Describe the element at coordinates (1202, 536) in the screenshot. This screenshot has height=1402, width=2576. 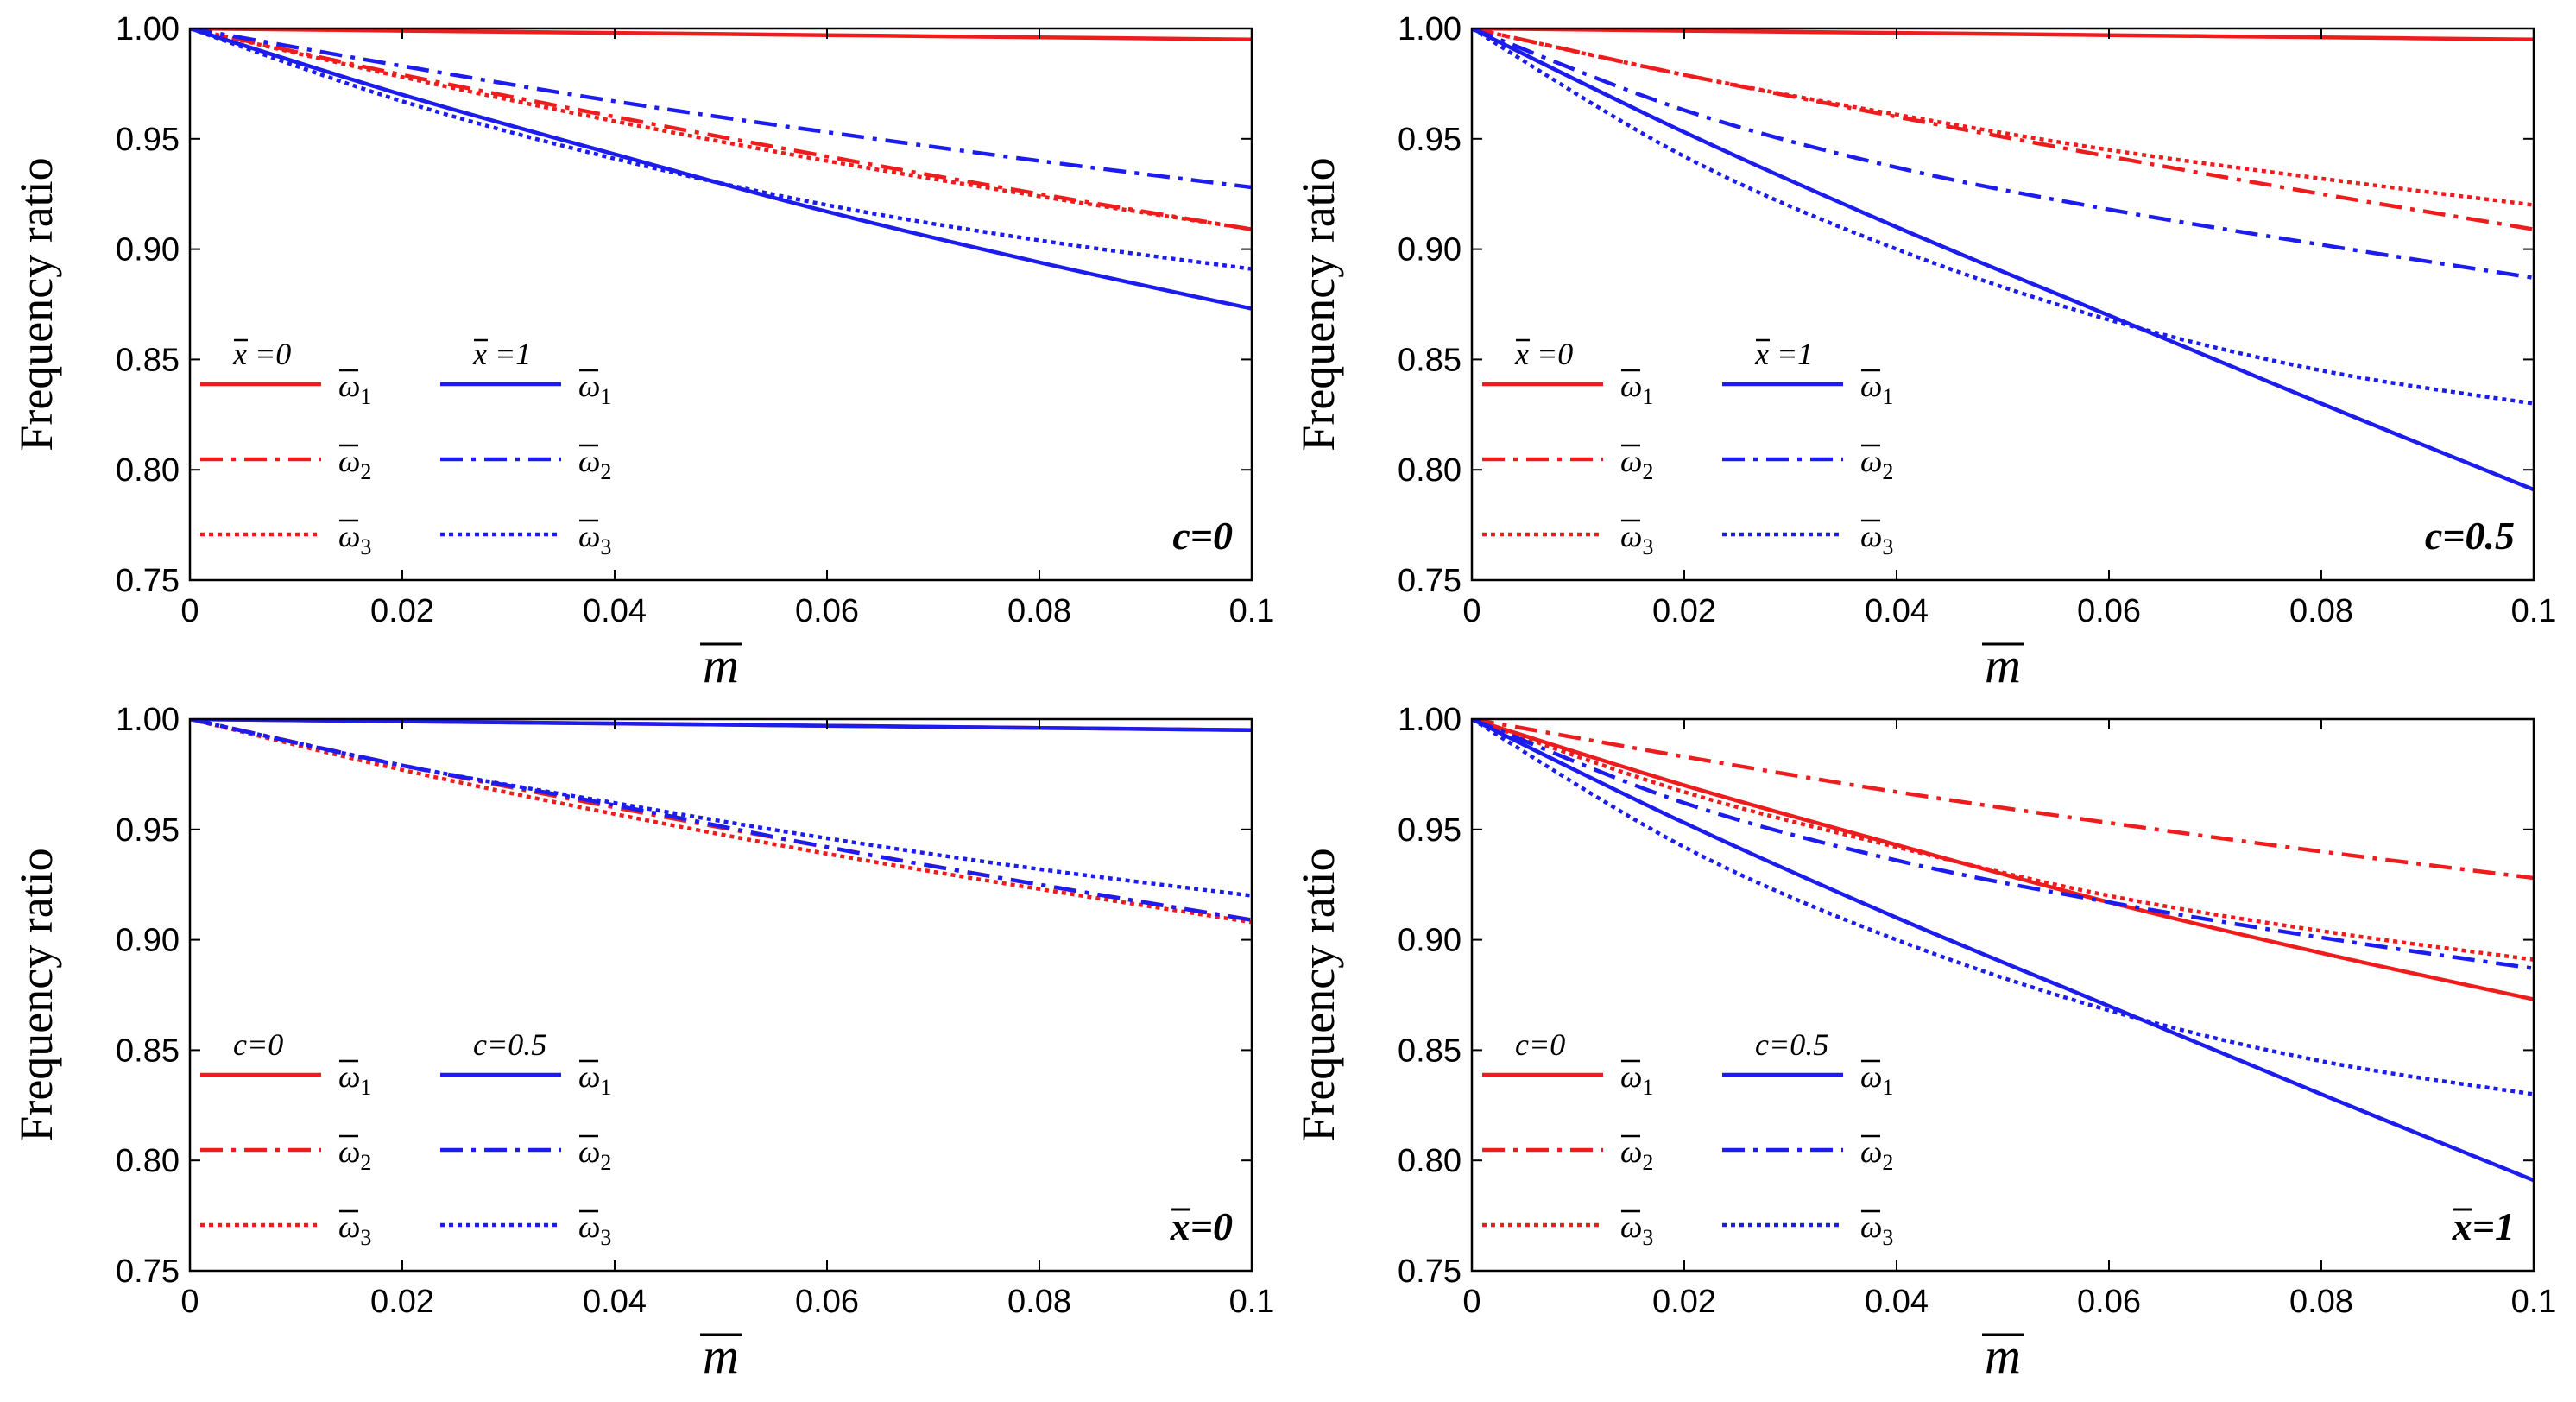
I see `panel-annotation: c=0` at that location.